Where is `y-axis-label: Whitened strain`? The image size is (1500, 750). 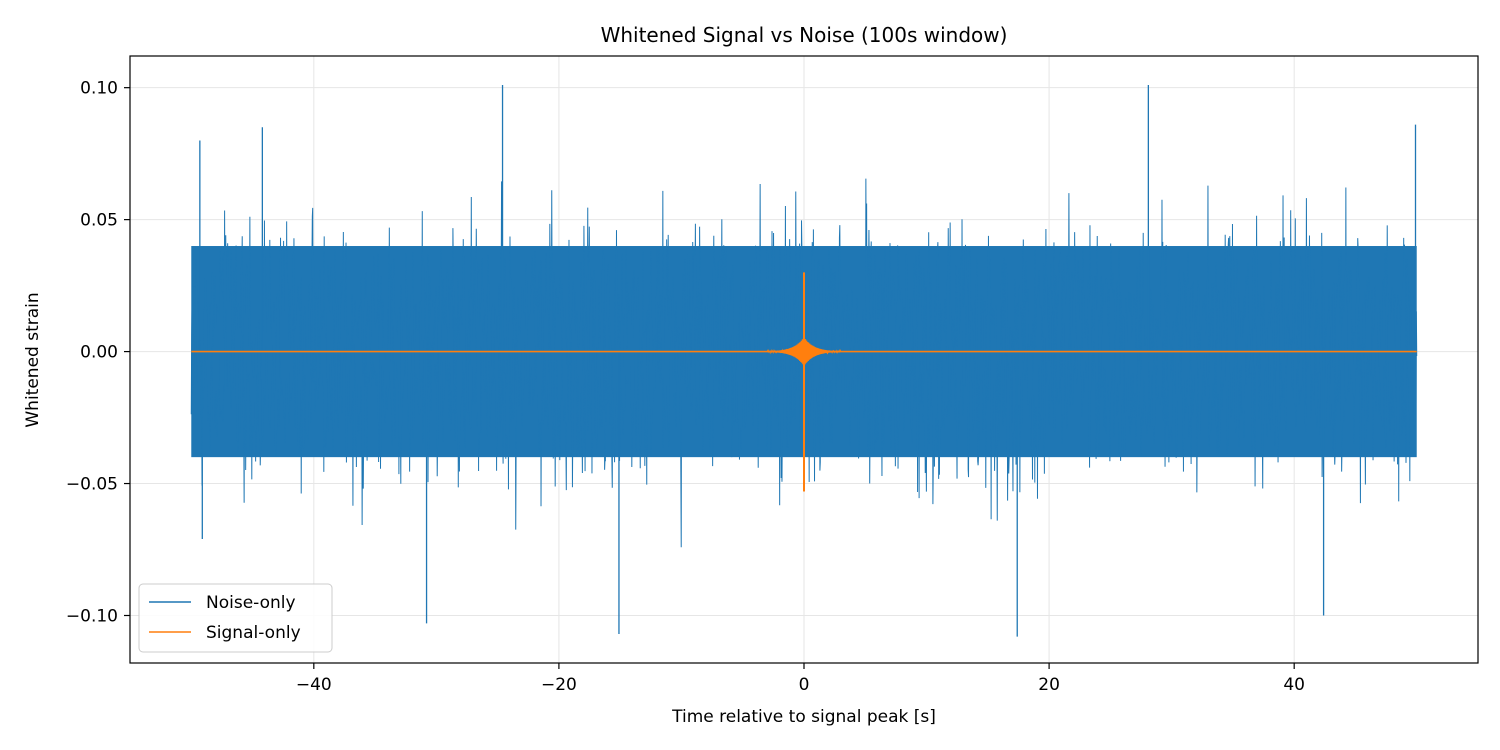 y-axis-label: Whitened strain is located at coordinates (33, 359).